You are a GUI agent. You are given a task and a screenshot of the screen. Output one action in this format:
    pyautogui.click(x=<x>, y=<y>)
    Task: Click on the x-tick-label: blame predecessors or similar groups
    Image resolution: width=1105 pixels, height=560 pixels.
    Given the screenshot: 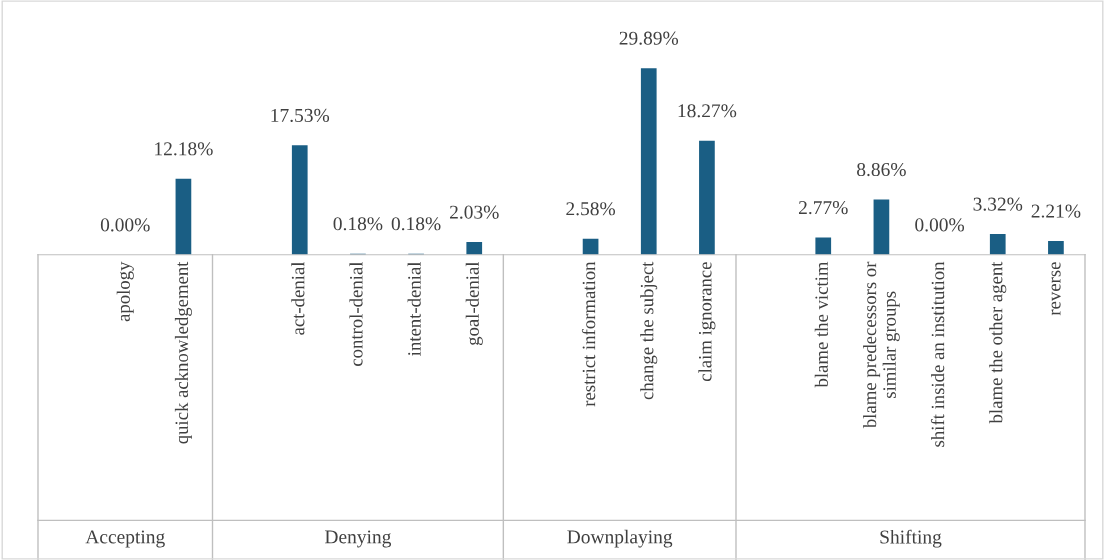 What is the action you would take?
    pyautogui.click(x=881, y=345)
    